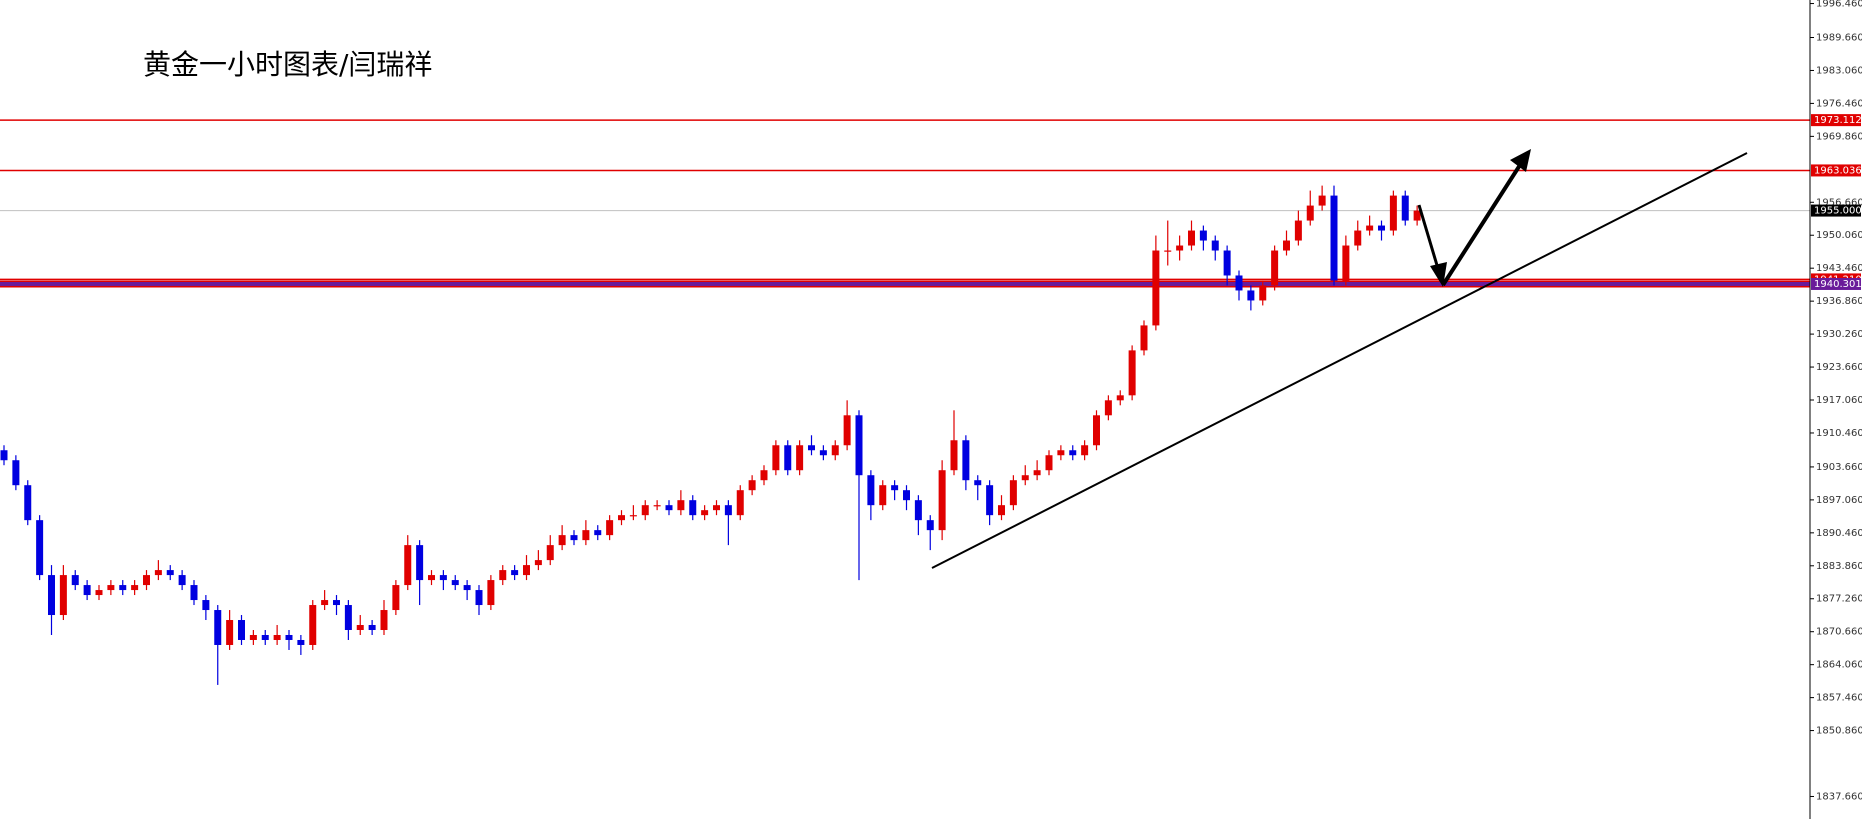 This screenshot has width=1862, height=823. Describe the element at coordinates (1839, 334) in the screenshot. I see `y-tick-label: 1930.260` at that location.